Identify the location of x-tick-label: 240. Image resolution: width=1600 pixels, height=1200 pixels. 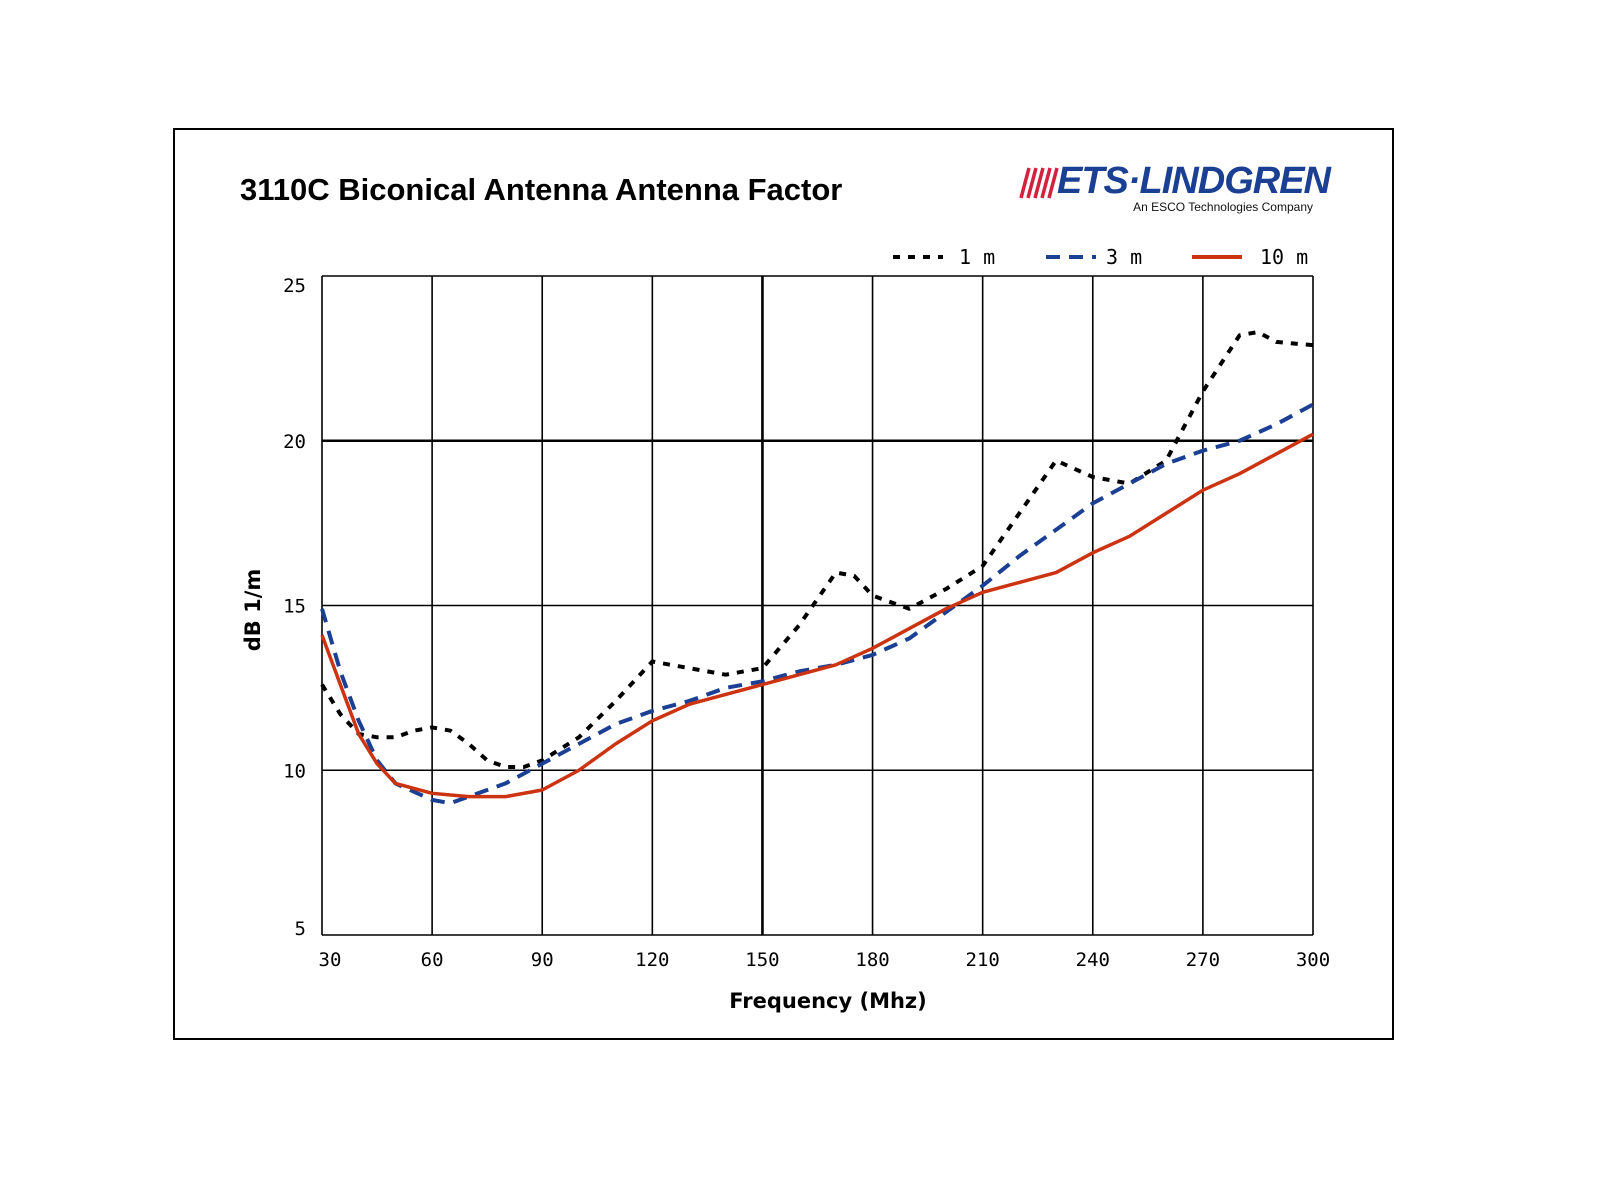
(1093, 960).